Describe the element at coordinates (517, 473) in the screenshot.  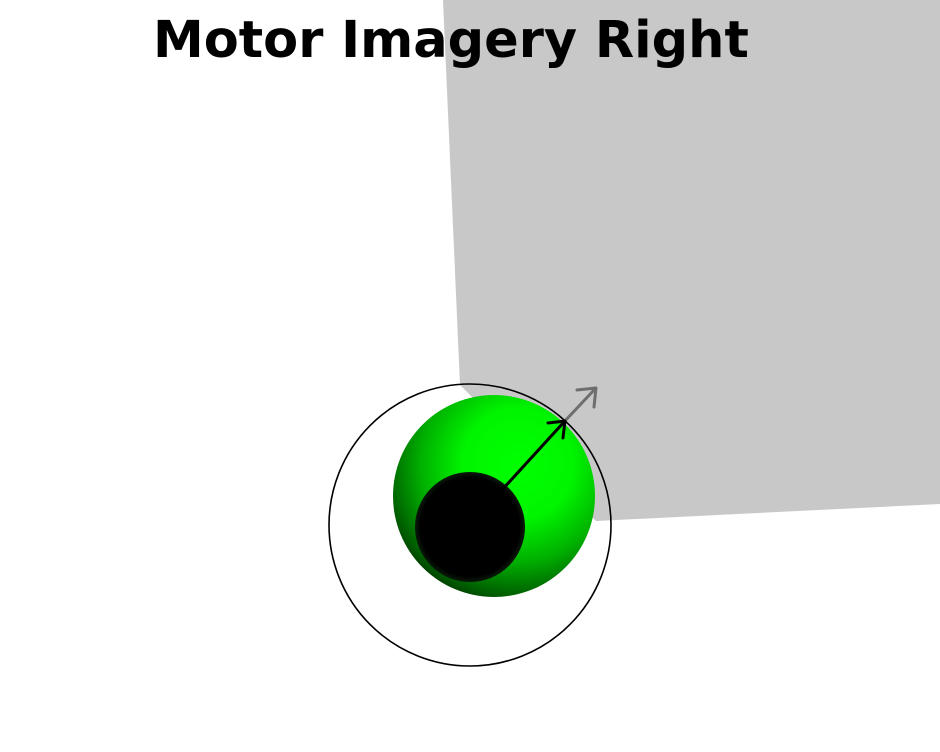
I see `inner-arrow-icon` at that location.